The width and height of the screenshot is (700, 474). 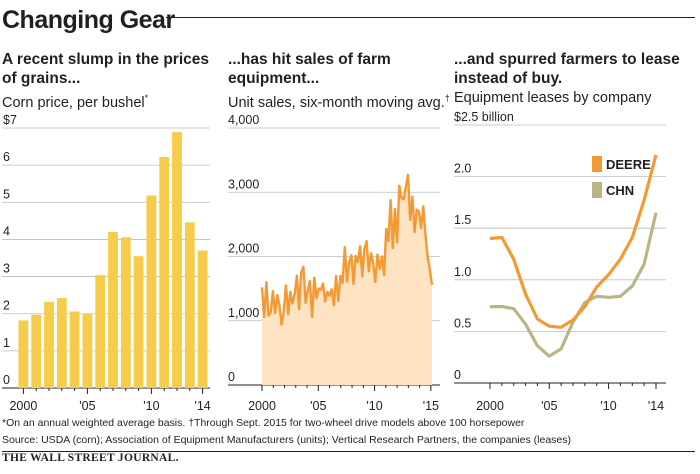 I want to click on panel-1-subtitle-mark: *, so click(x=146, y=98).